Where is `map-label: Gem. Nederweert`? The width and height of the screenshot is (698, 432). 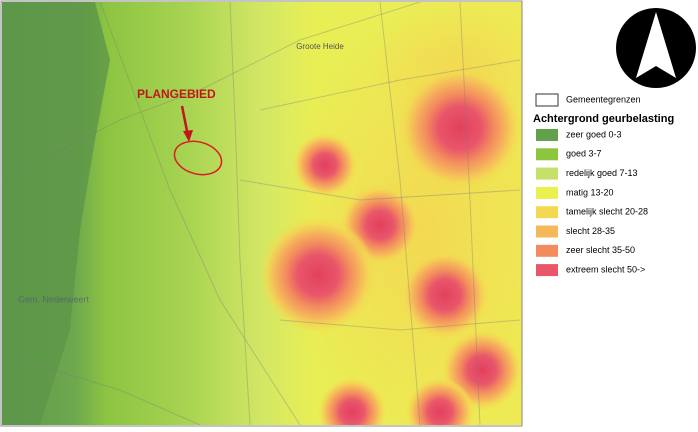
map-label: Gem. Nederweert is located at coordinates (54, 299).